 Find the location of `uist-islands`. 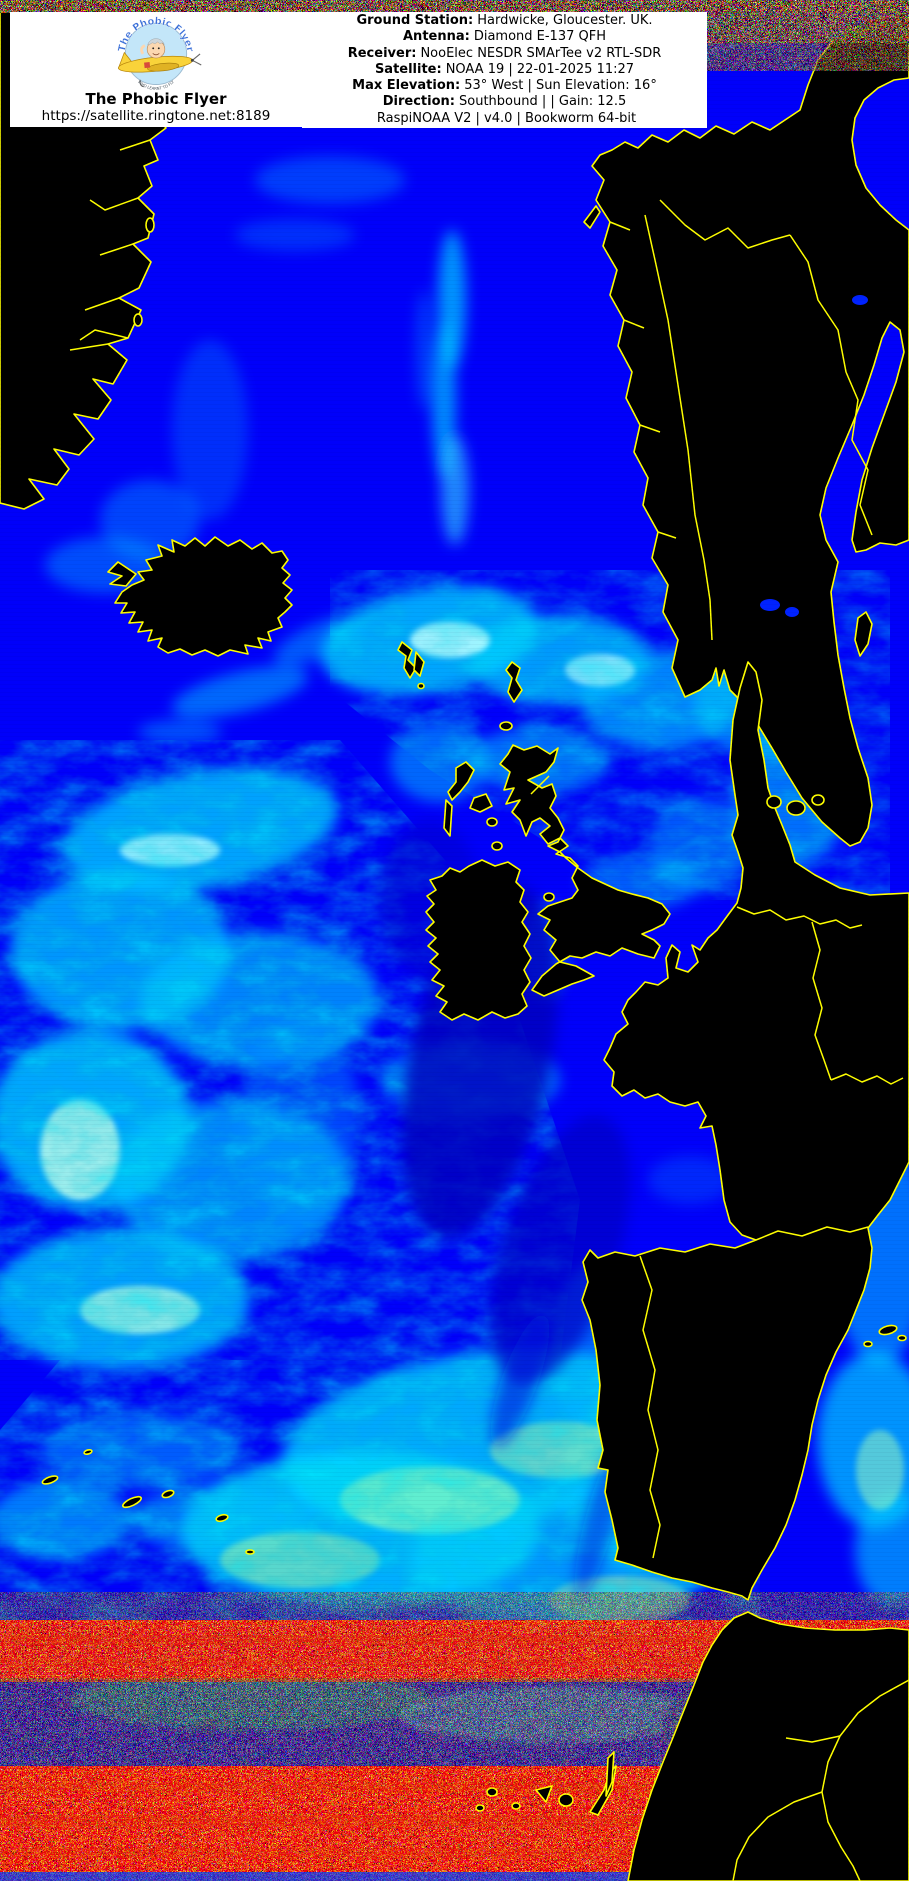

uist-islands is located at coordinates (448, 818).